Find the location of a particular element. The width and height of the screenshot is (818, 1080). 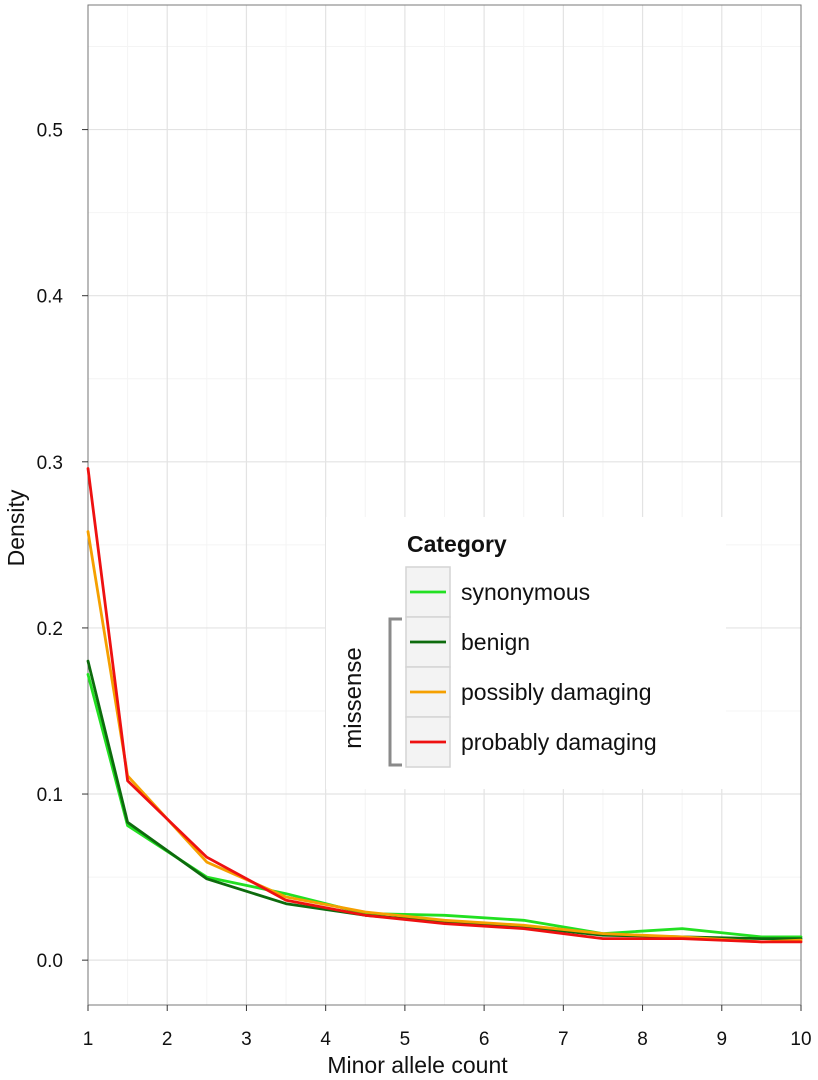

y-axis-title: Density is located at coordinates (16, 527).